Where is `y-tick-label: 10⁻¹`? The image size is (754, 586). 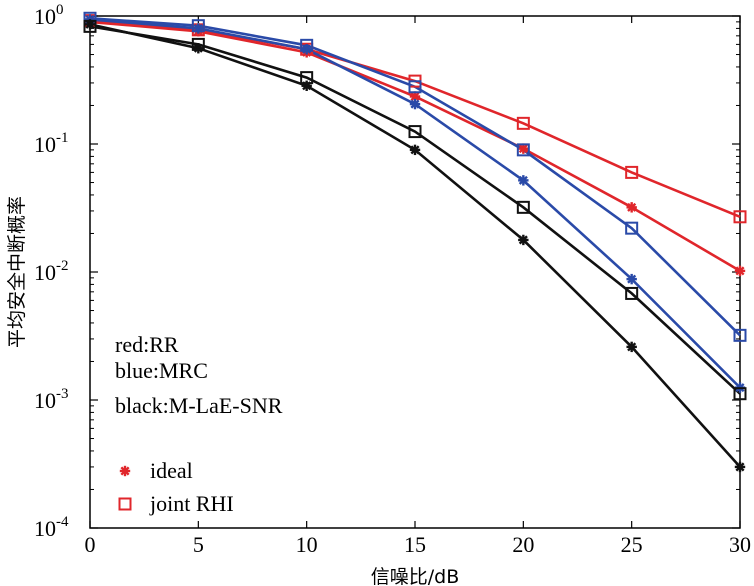 y-tick-label: 10⁻¹ is located at coordinates (51, 143).